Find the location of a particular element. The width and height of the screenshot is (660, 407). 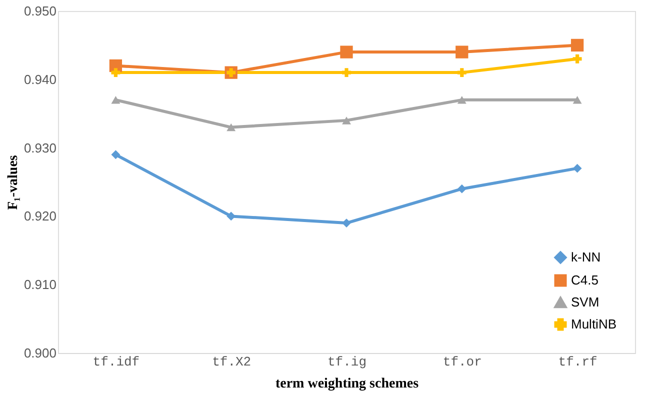

legend-label: k-NN is located at coordinates (586, 257).